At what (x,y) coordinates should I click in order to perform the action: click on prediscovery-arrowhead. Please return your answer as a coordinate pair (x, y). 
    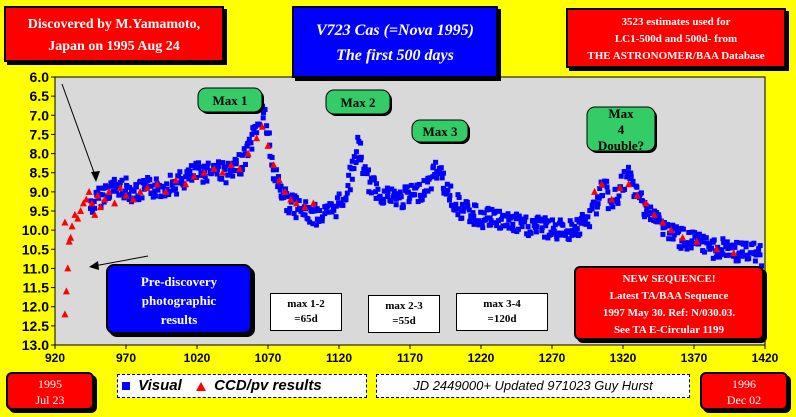
    Looking at the image, I should click on (94, 265).